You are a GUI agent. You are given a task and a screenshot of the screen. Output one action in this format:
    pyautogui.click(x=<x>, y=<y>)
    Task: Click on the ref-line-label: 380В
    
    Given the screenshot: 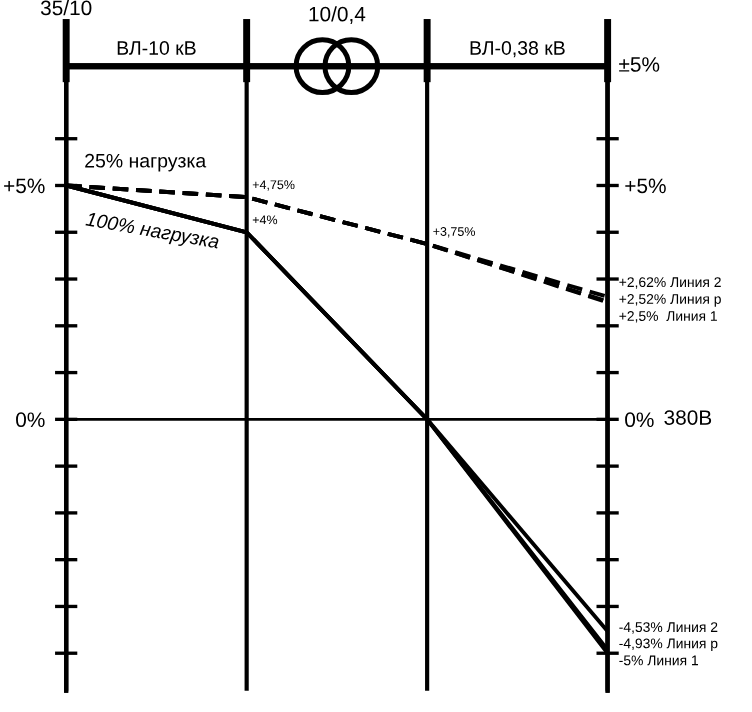 What is the action you would take?
    pyautogui.click(x=688, y=417)
    